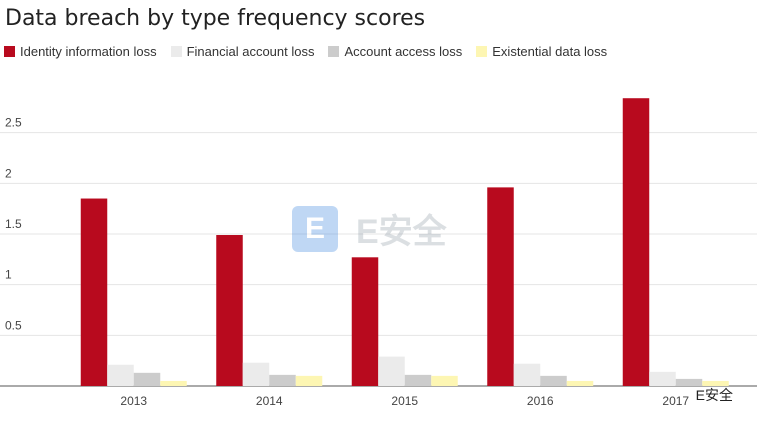 This screenshot has height=427, width=757. What do you see at coordinates (13, 325) in the screenshot?
I see `y-tick-label: 0.5` at bounding box center [13, 325].